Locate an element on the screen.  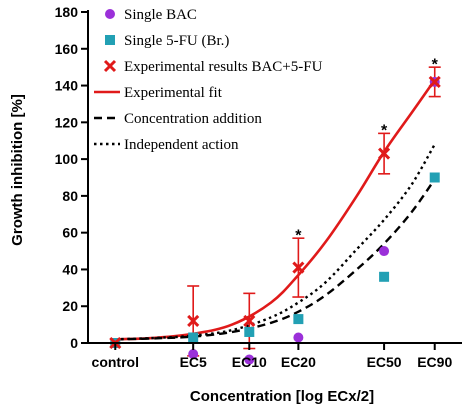
legend-item: Single BAC is located at coordinates (151, 15).